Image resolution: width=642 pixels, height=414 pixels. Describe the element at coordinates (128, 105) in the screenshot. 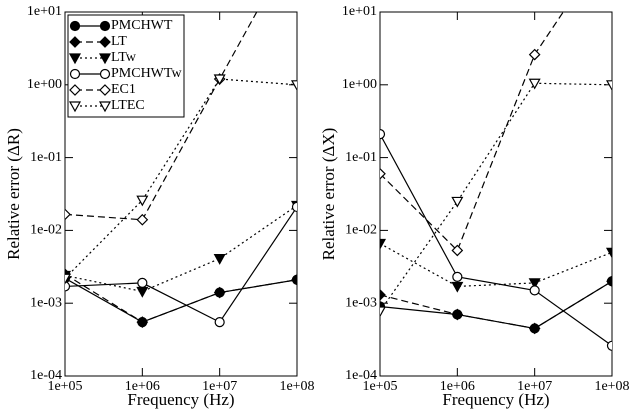

I see `legend-label: LTEC` at that location.